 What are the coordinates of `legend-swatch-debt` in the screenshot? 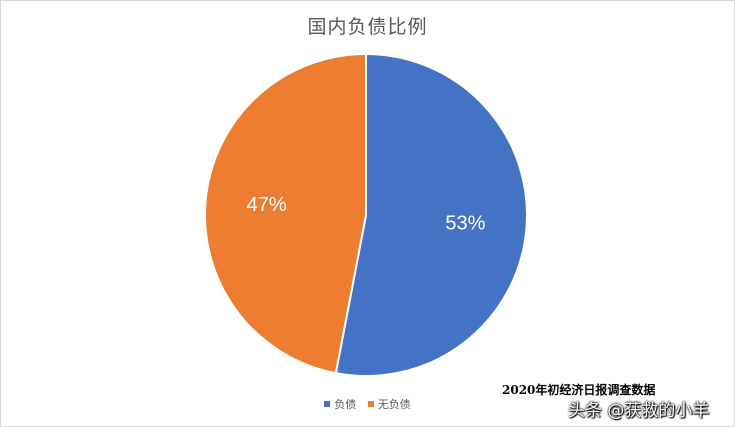 It's located at (327, 404).